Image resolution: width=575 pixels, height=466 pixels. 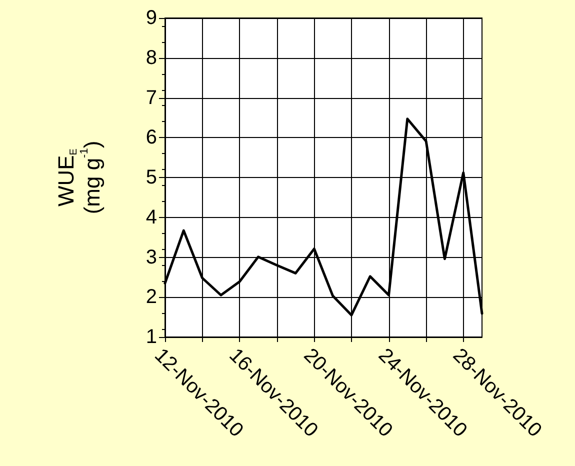 What do you see at coordinates (151, 297) in the screenshot?
I see `y-tick-label: 2` at bounding box center [151, 297].